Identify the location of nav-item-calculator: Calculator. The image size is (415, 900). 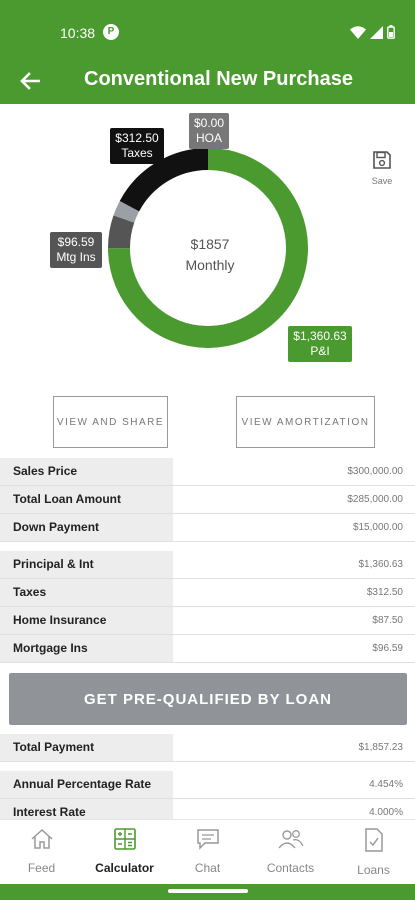
(124, 851).